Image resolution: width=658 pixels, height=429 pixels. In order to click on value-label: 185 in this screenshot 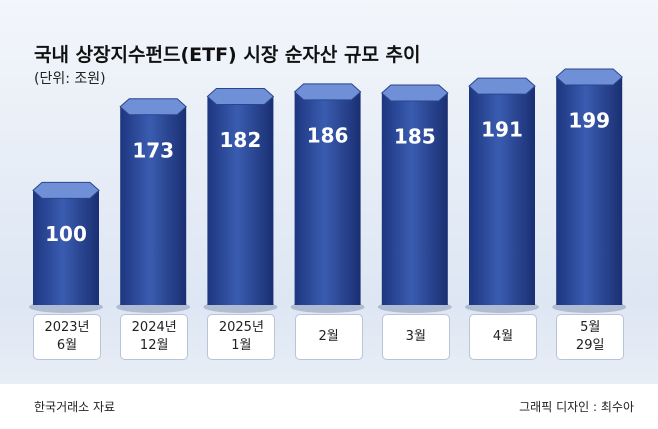, I will do `click(415, 137)`.